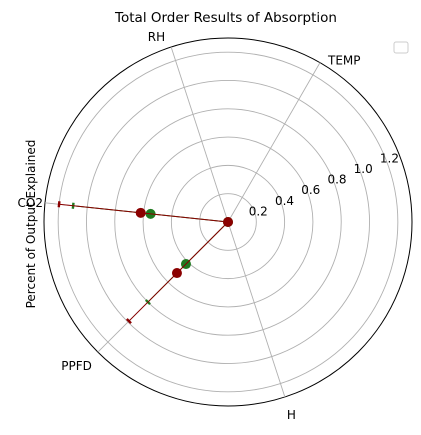  Describe the element at coordinates (30, 203) in the screenshot. I see `theta-label-co2: CO2` at that location.